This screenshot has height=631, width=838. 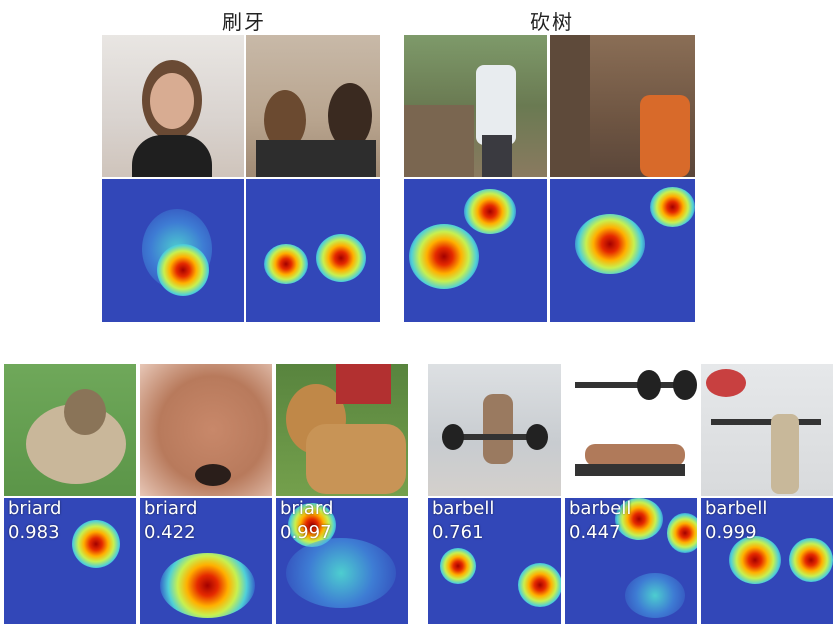 What do you see at coordinates (170, 532) in the screenshot?
I see `confidence-score: 0.422` at bounding box center [170, 532].